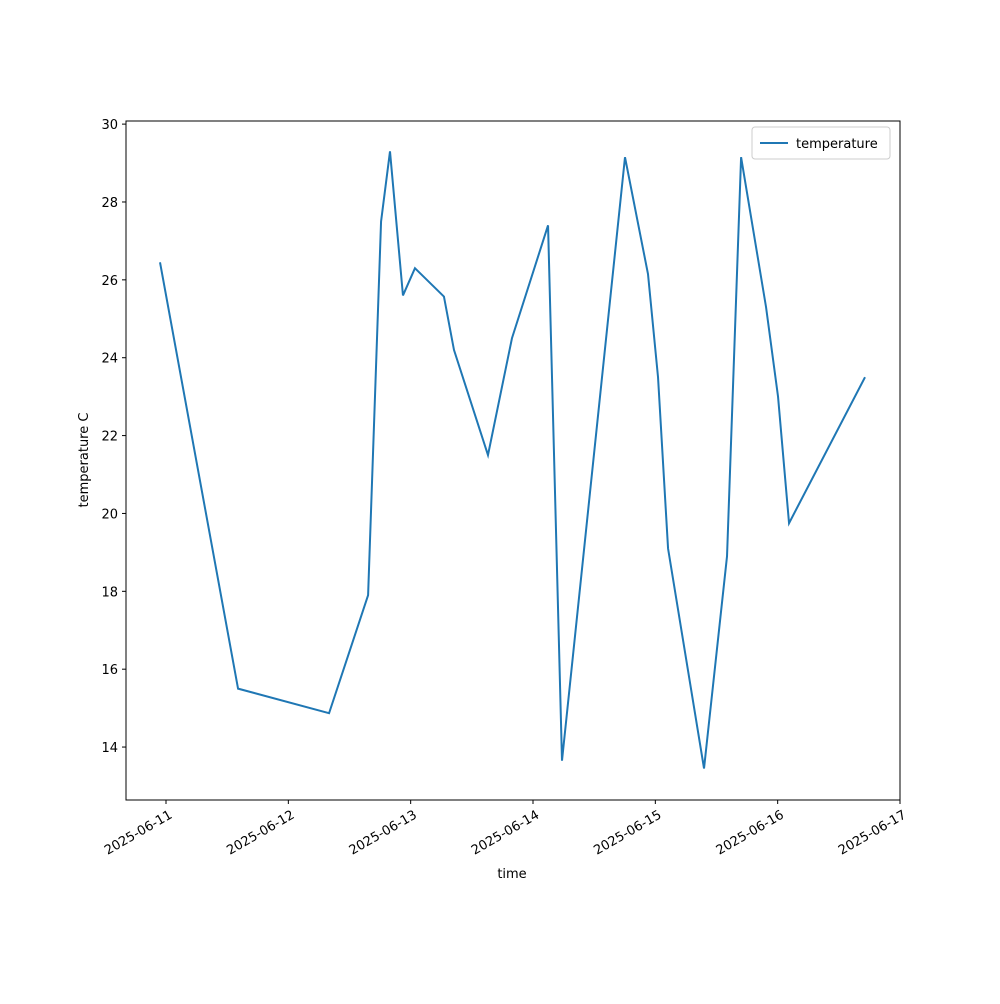 Image resolution: width=1000 pixels, height=1004 pixels. I want to click on y-tick-label: 16, so click(109, 670).